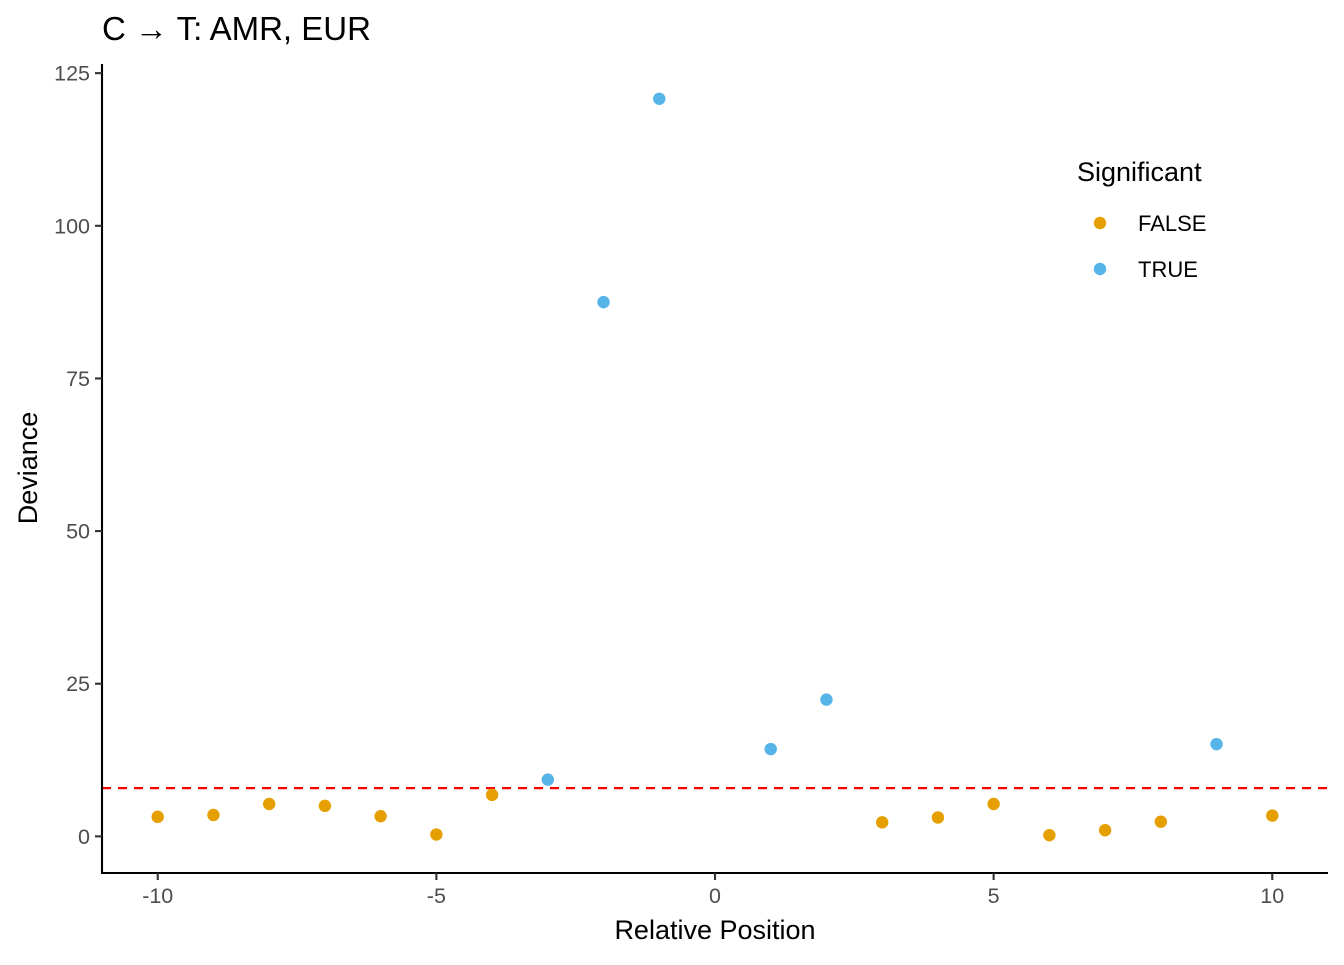  What do you see at coordinates (1149, 246) in the screenshot?
I see `legend-entries: FALSE TRUE` at bounding box center [1149, 246].